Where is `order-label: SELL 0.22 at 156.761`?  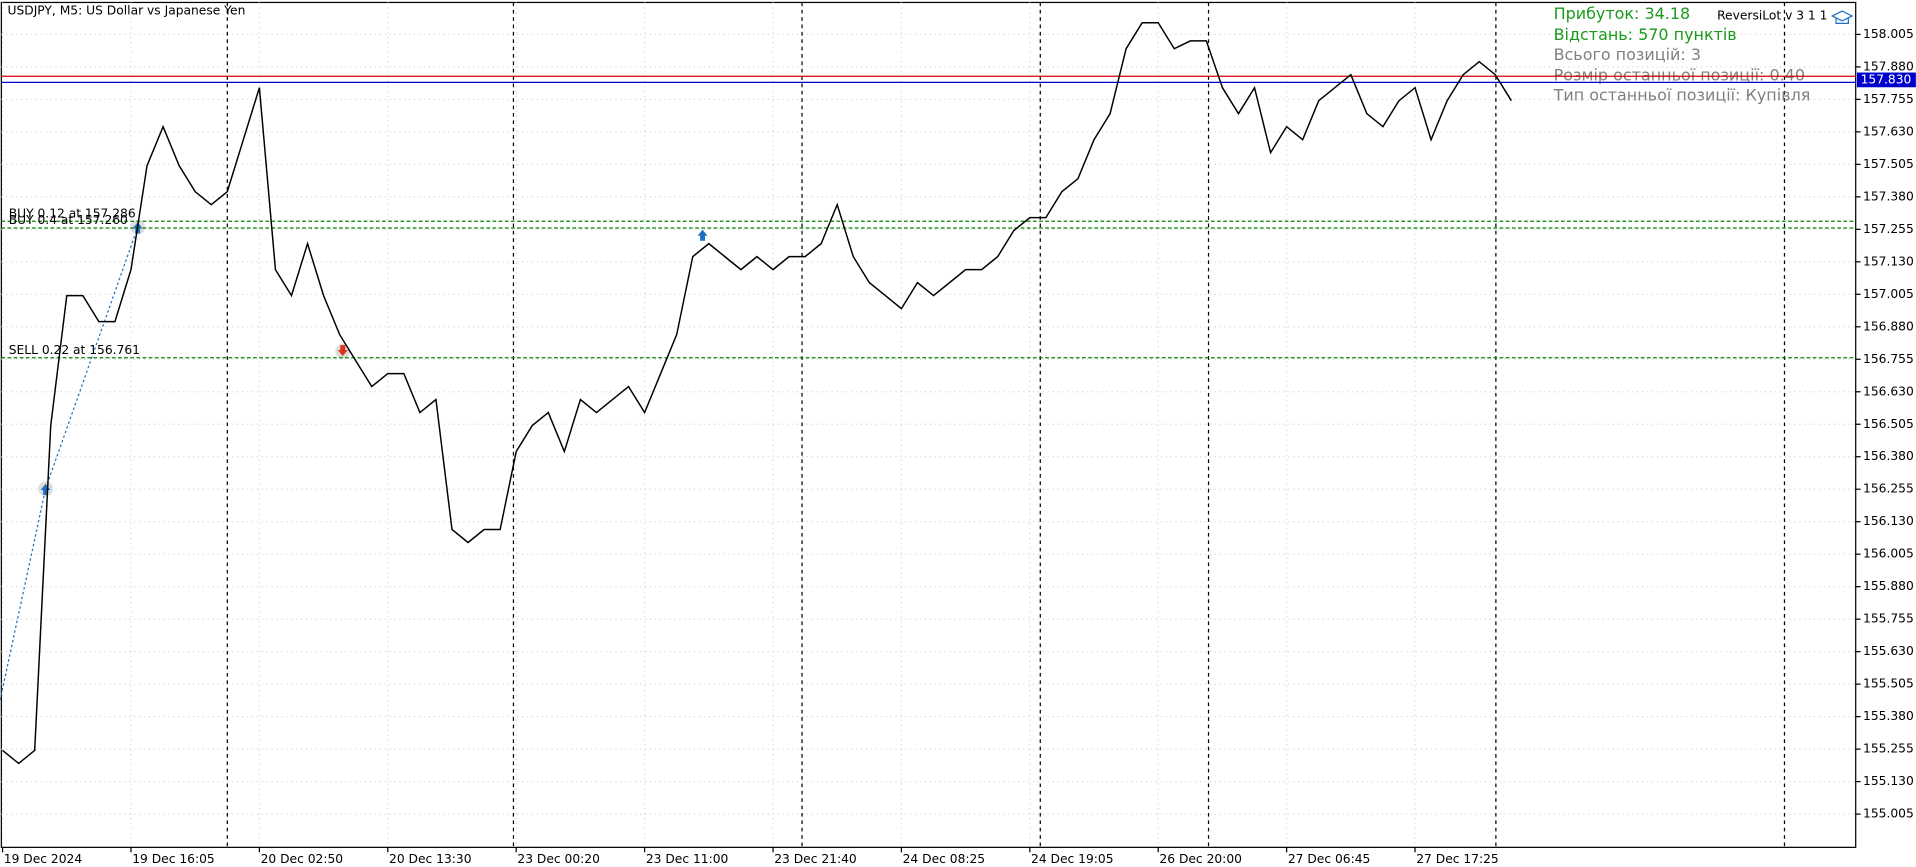
order-label: SELL 0.22 at 156.761 is located at coordinates (74, 350).